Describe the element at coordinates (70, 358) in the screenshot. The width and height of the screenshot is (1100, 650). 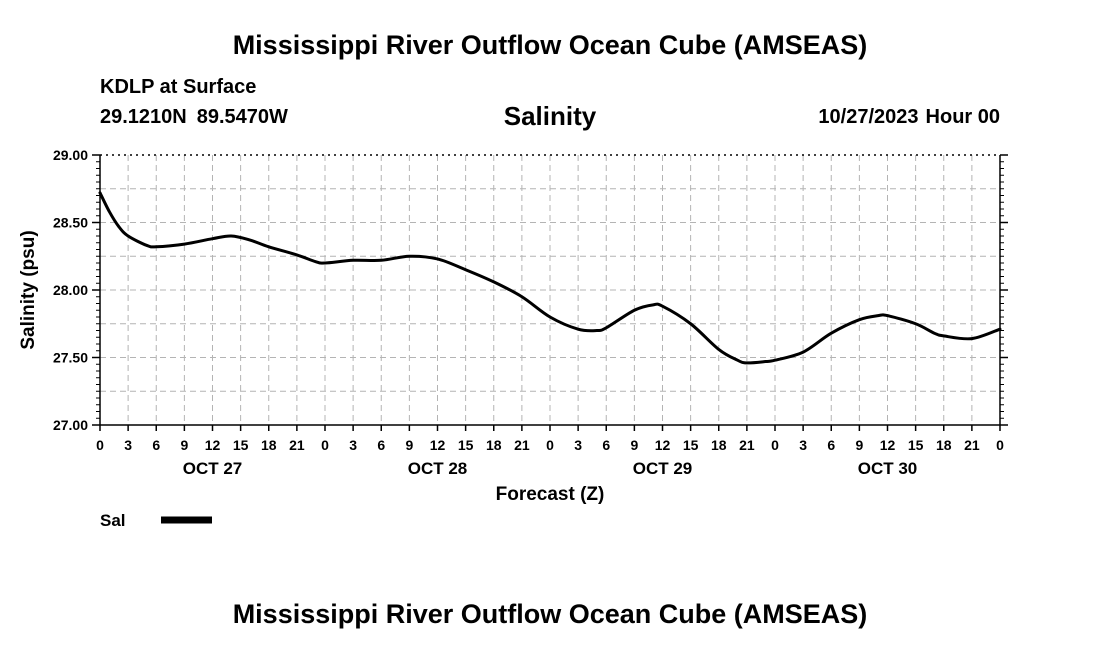
I see `y-tick-label: 27.50` at that location.